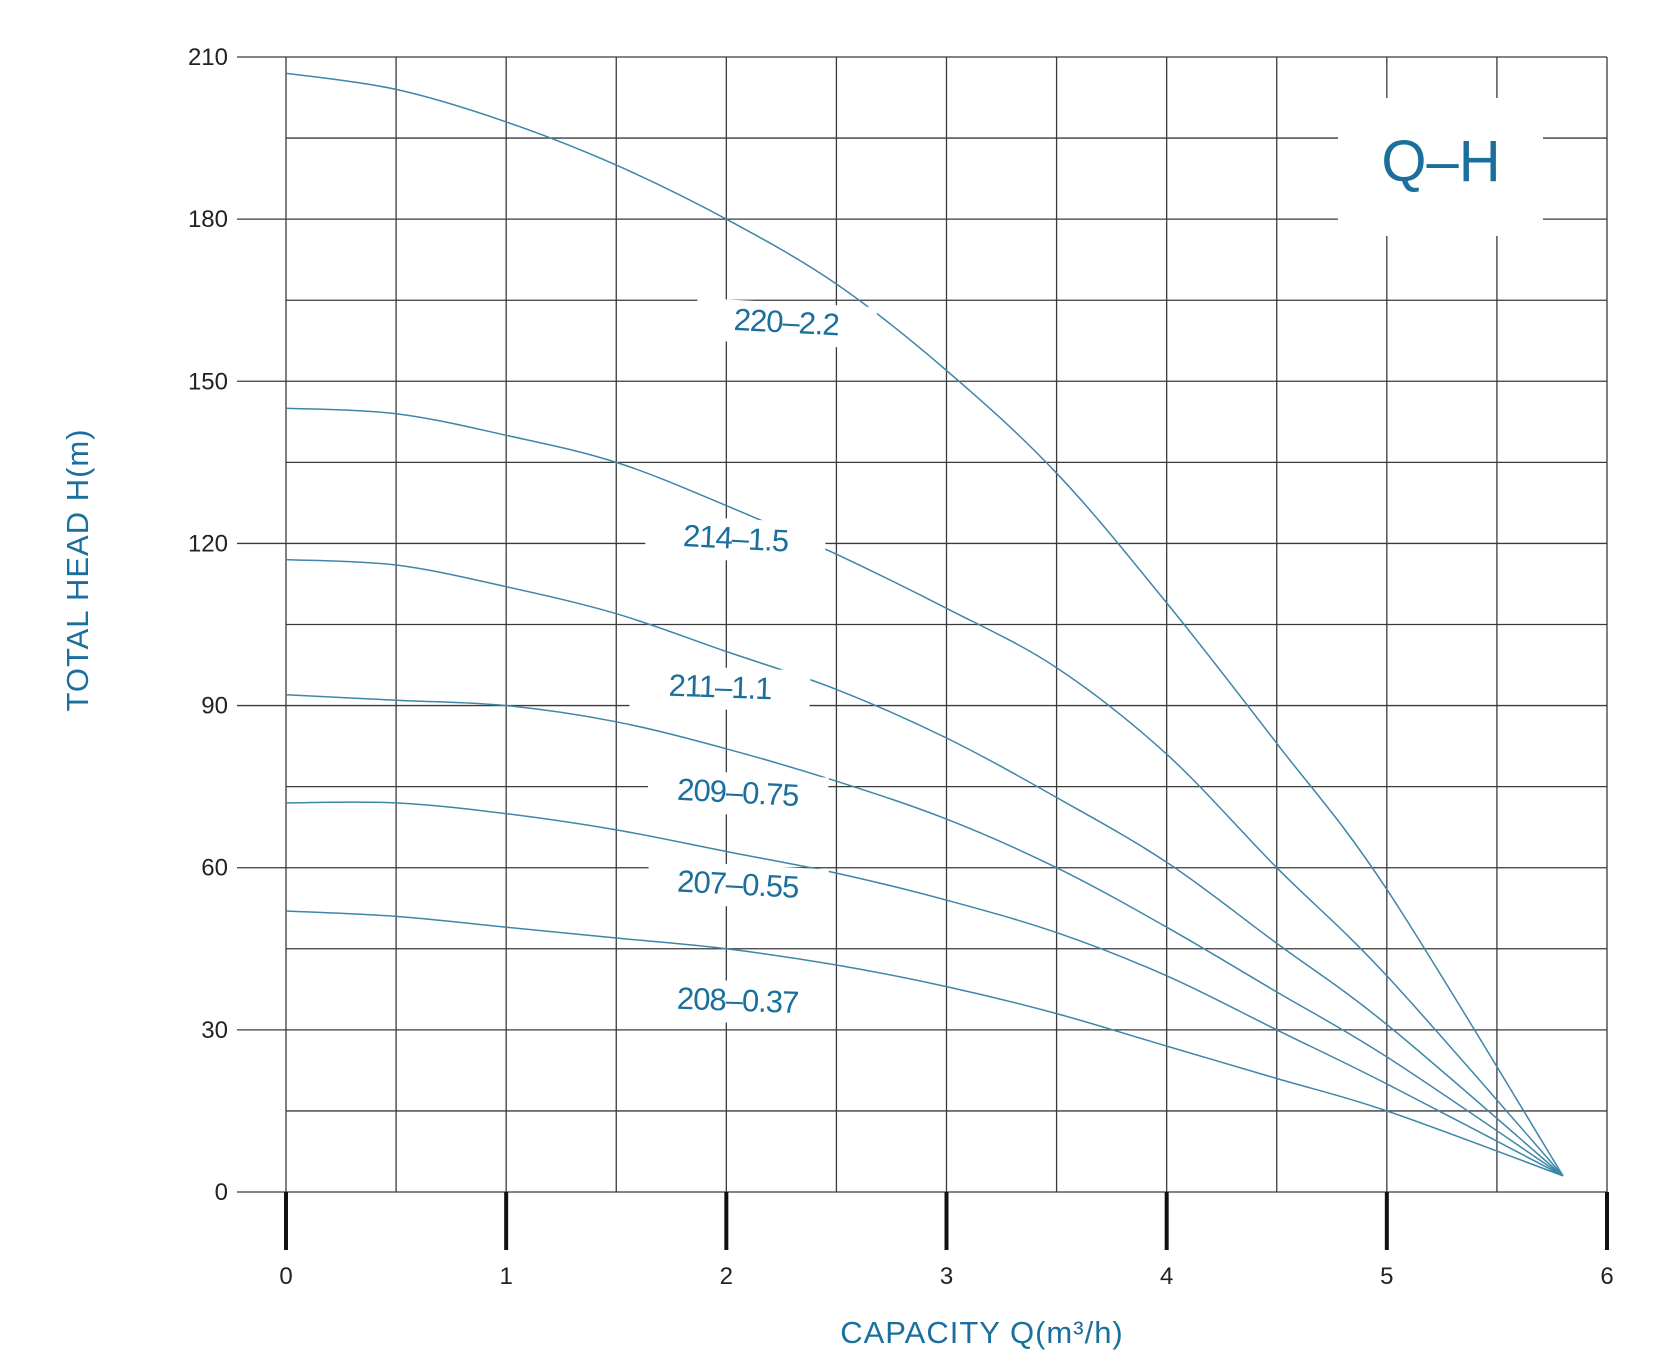 Image resolution: width=1657 pixels, height=1369 pixels. What do you see at coordinates (1440, 161) in the screenshot?
I see `chart-title: Q–H` at bounding box center [1440, 161].